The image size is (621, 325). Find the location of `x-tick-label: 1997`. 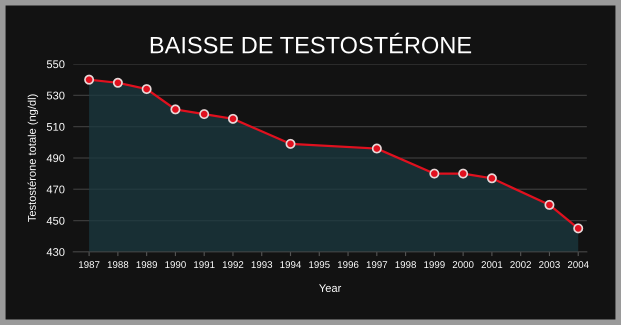

x-tick-label: 1997 is located at coordinates (377, 264).